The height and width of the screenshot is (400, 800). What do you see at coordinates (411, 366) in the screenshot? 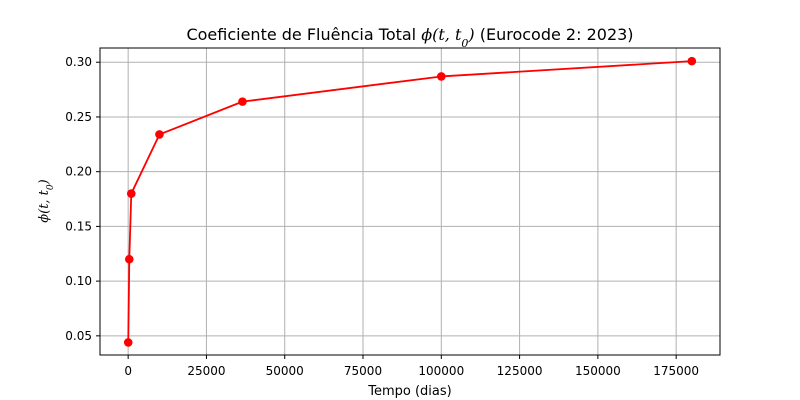
I see `x-tick-layer: 0 25000 50000 75000 100000 125000 150000 175000` at bounding box center [411, 366].